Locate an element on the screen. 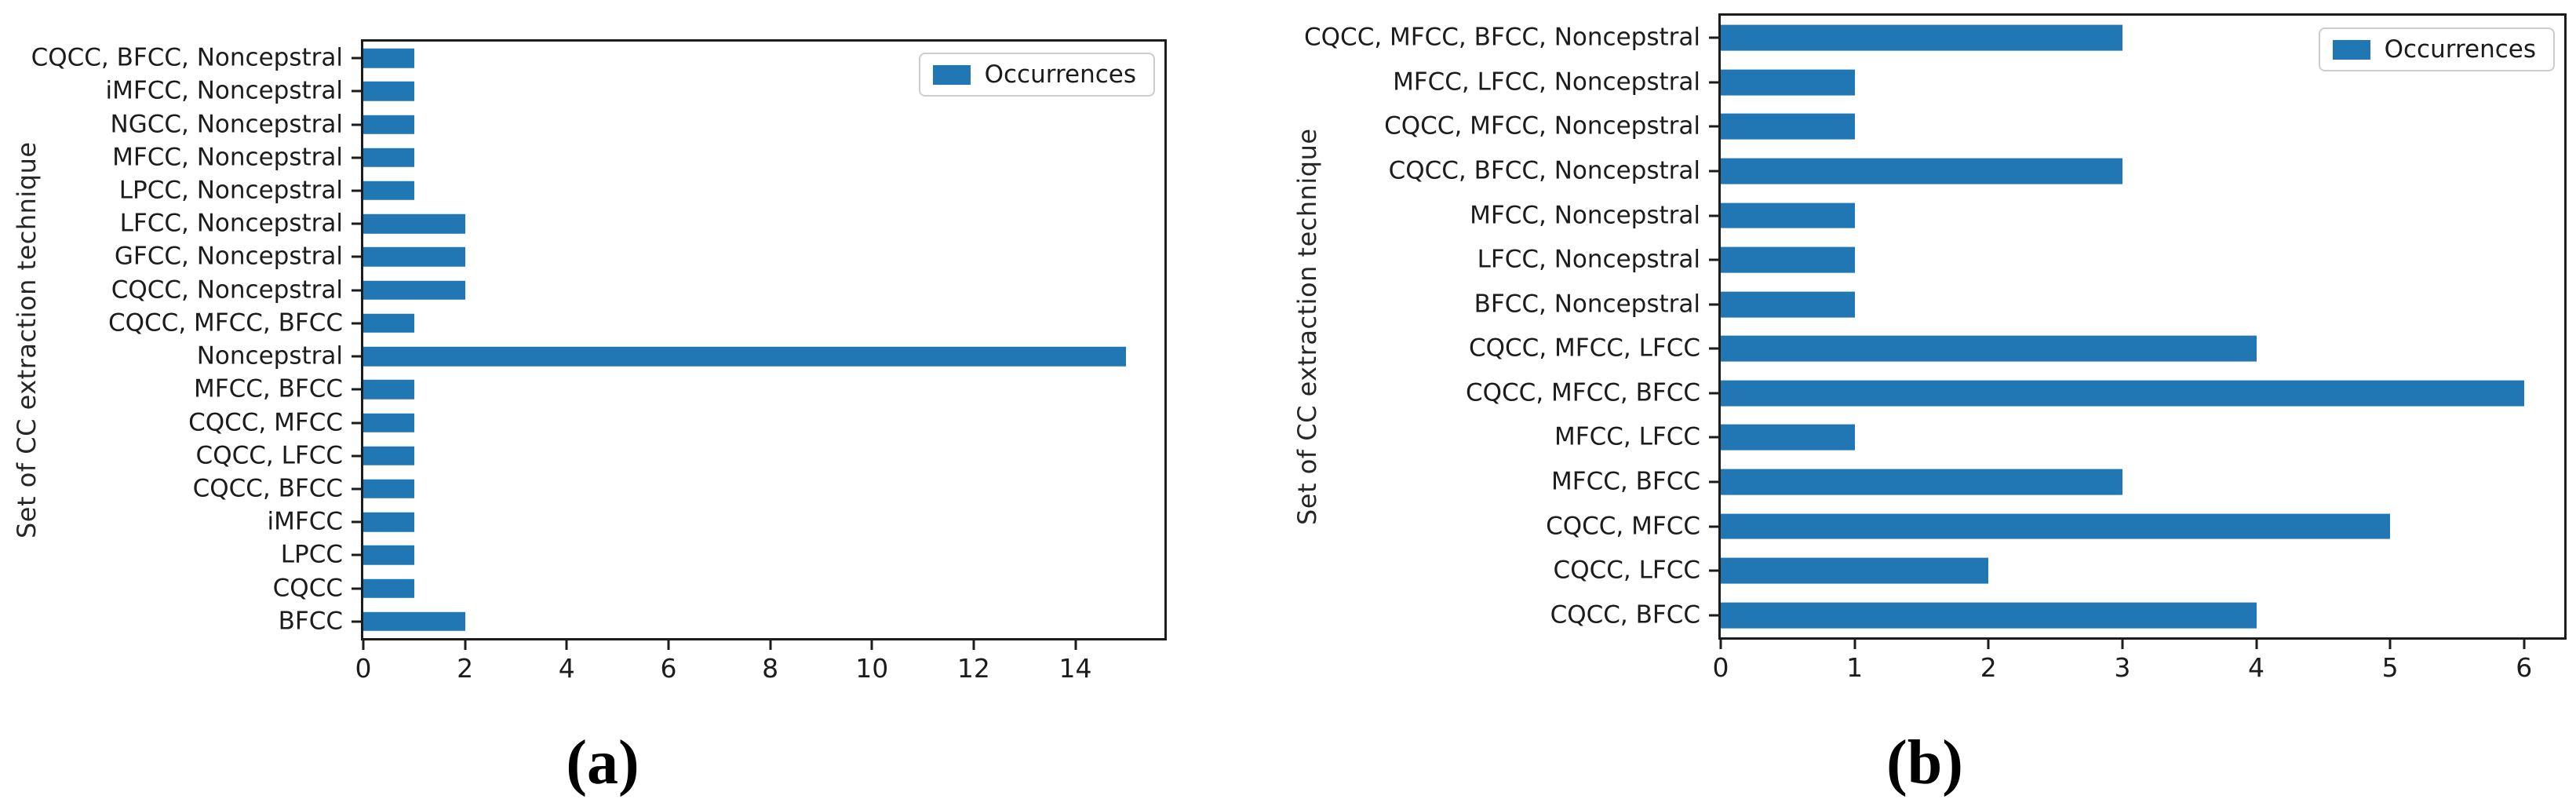 The height and width of the screenshot is (810, 2576). y-axis-label: Set of CC extraction technique is located at coordinates (1307, 326).